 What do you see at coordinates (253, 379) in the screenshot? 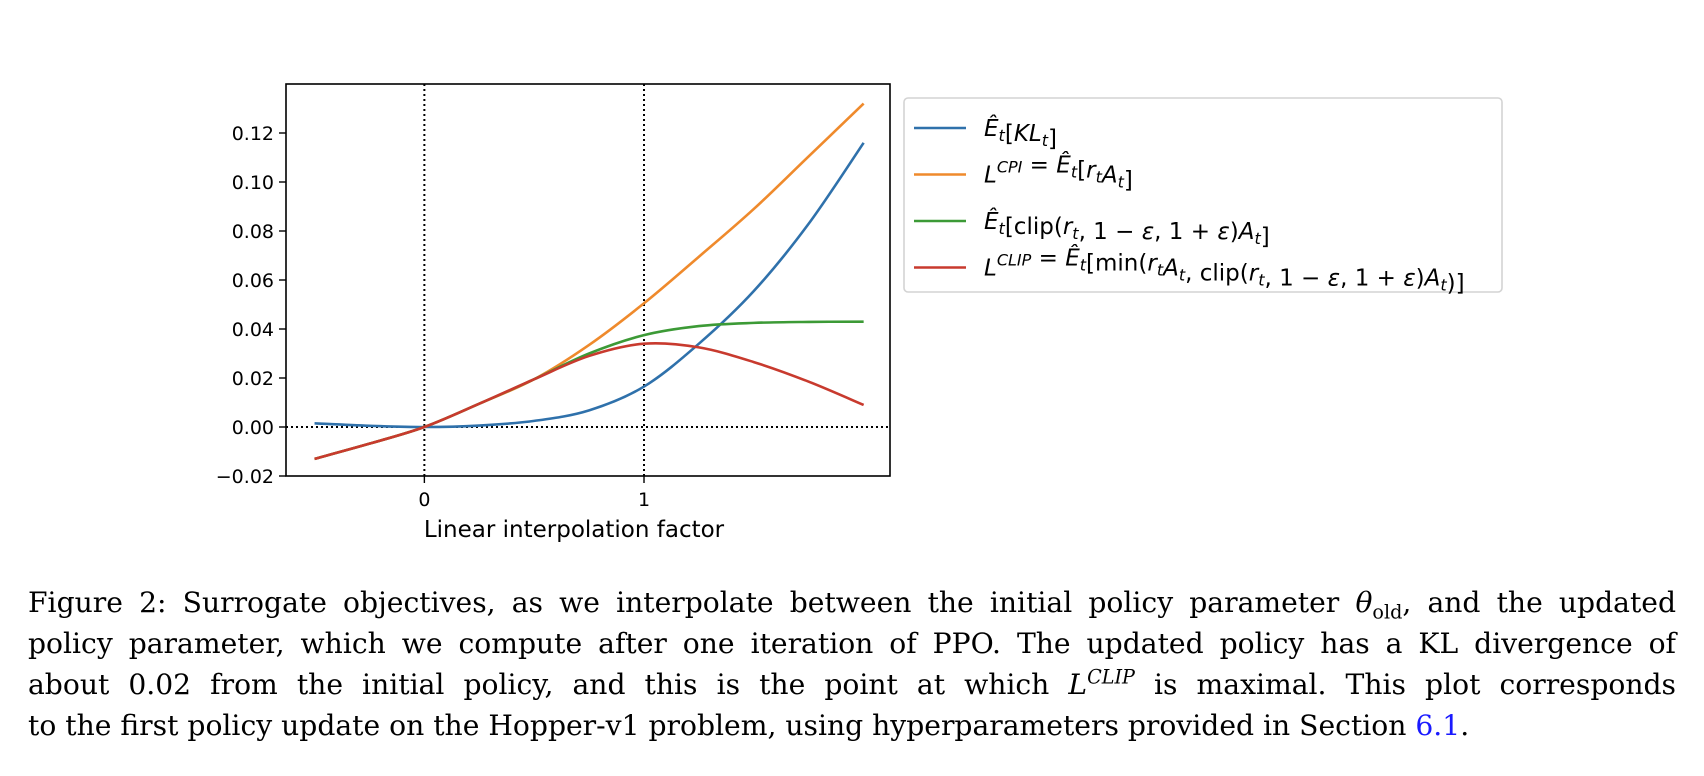
I see `y-tick-label: 0.02` at bounding box center [253, 379].